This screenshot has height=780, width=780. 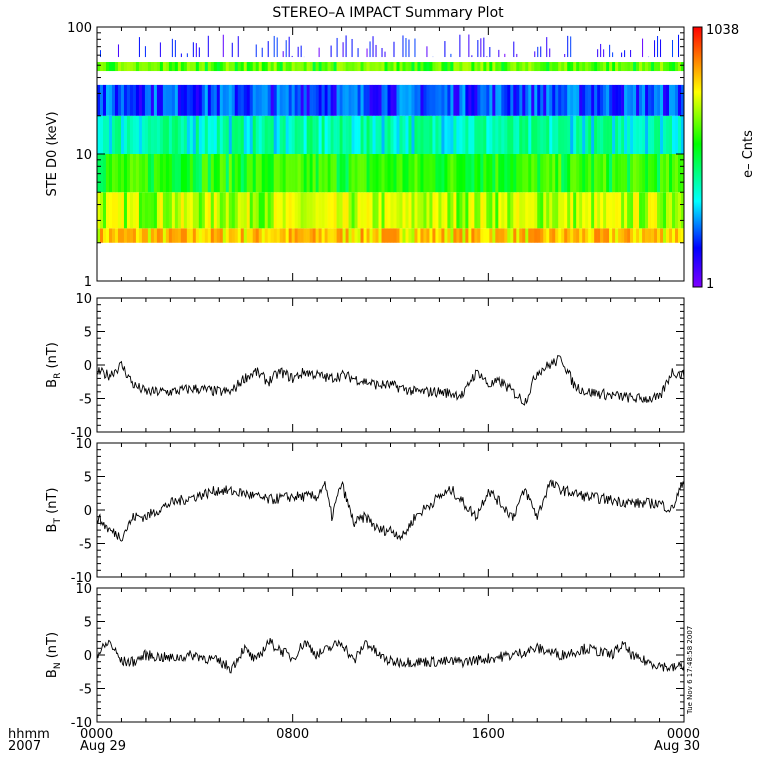 I want to click on timestamp-label: Tue Nov 6 17:48:58 2007, so click(x=690, y=670).